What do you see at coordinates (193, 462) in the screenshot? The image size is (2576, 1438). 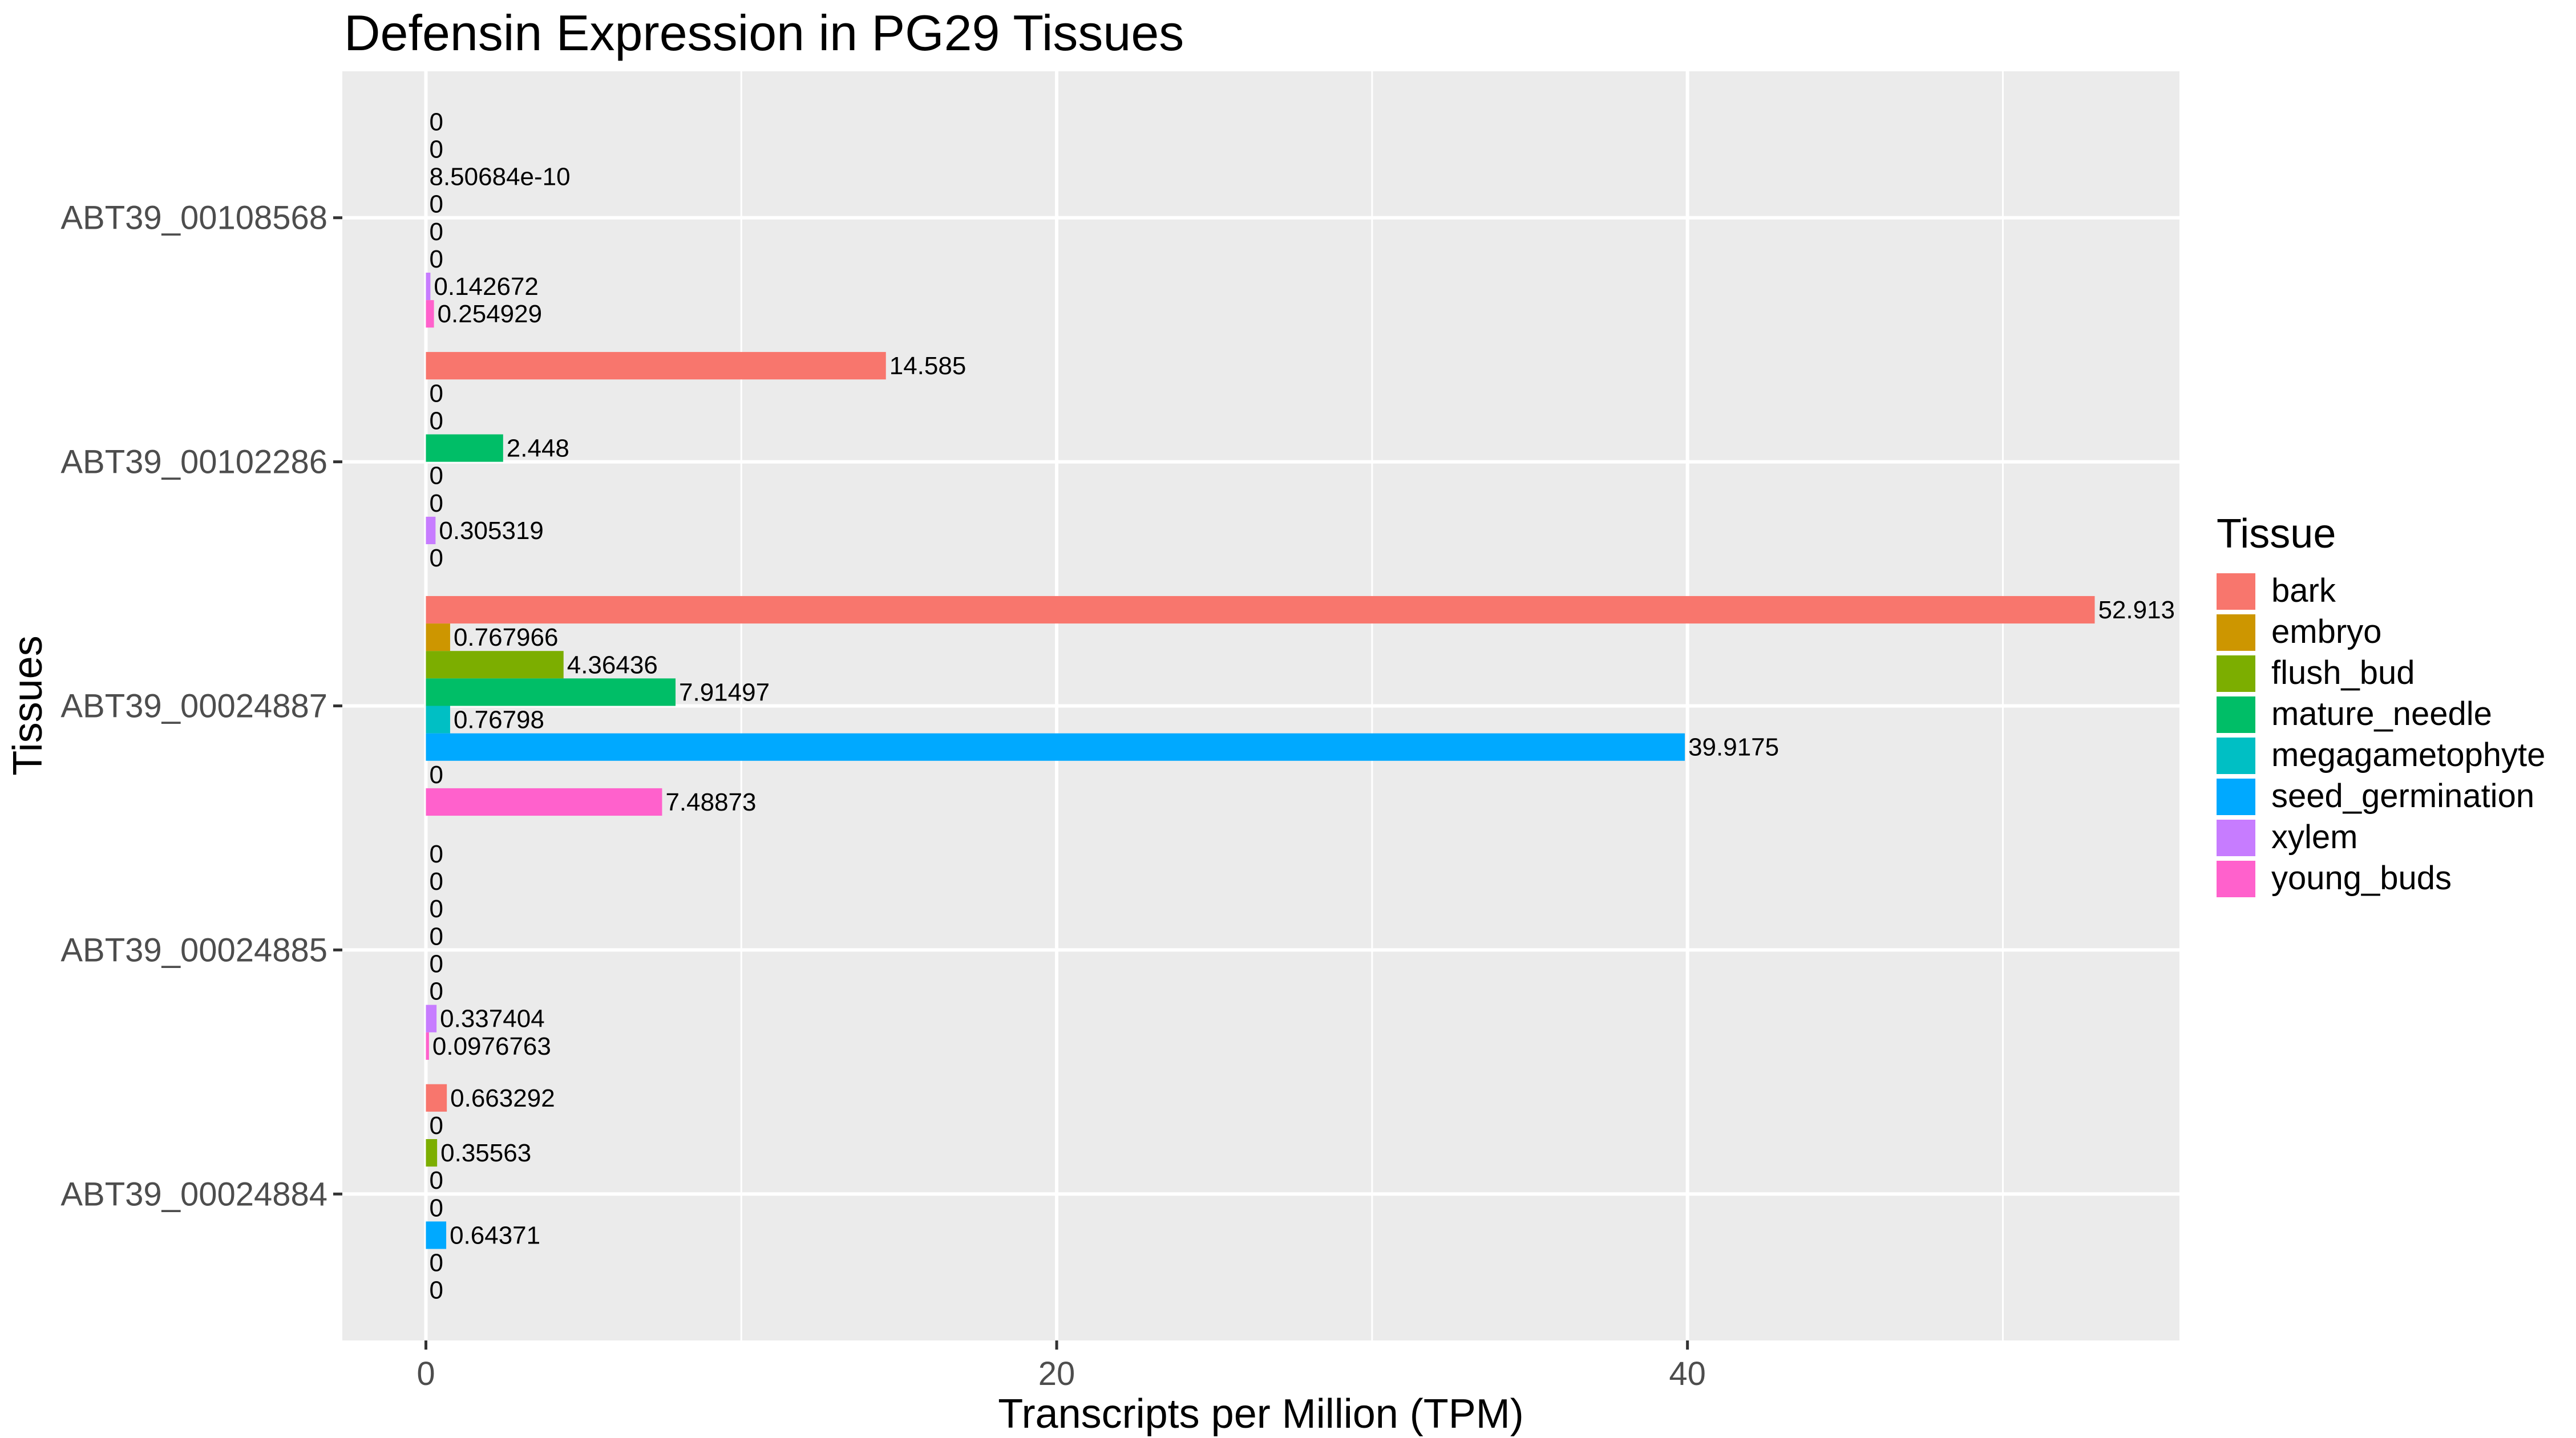 I see `y-tick-label: ABT39_00102286` at bounding box center [193, 462].